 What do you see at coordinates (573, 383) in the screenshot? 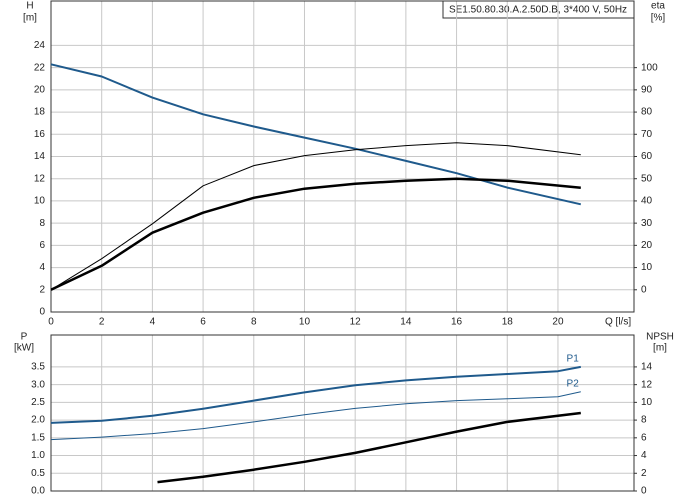
I see `series-label: P2` at bounding box center [573, 383].